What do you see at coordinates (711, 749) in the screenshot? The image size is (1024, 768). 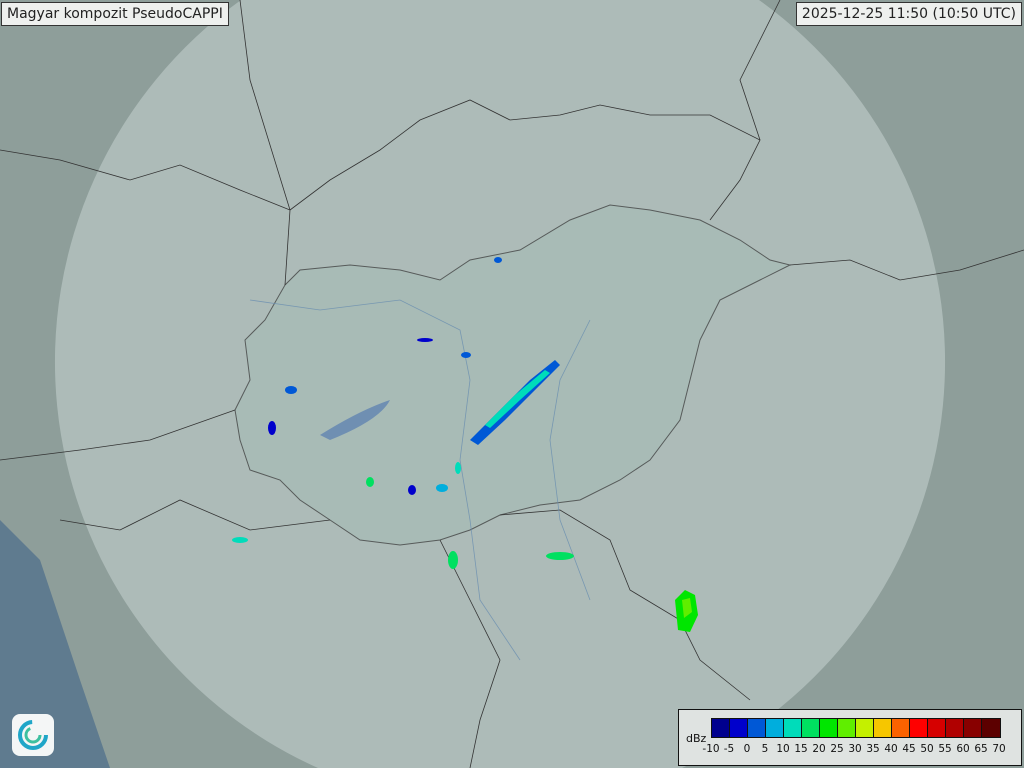 I see `legend-tick-label: -10` at bounding box center [711, 749].